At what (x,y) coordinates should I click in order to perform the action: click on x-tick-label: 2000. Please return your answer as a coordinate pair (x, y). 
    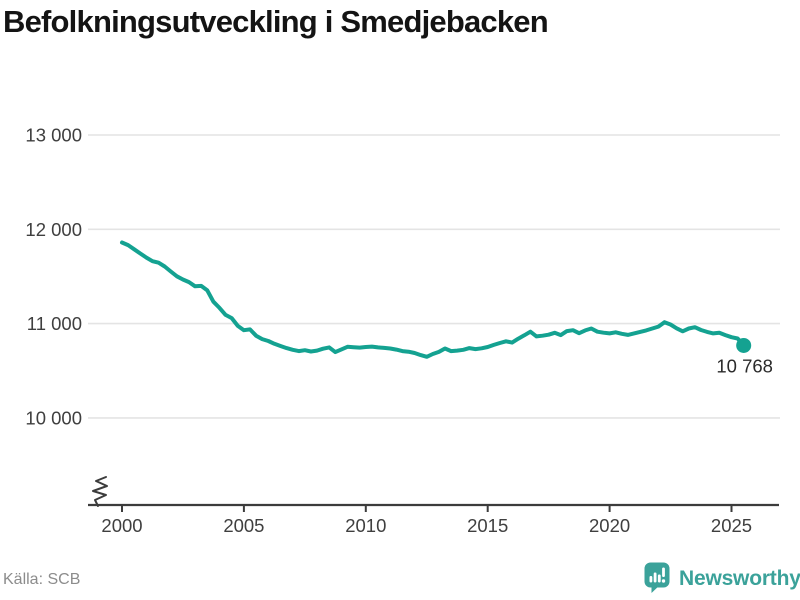
    Looking at the image, I should click on (121, 525).